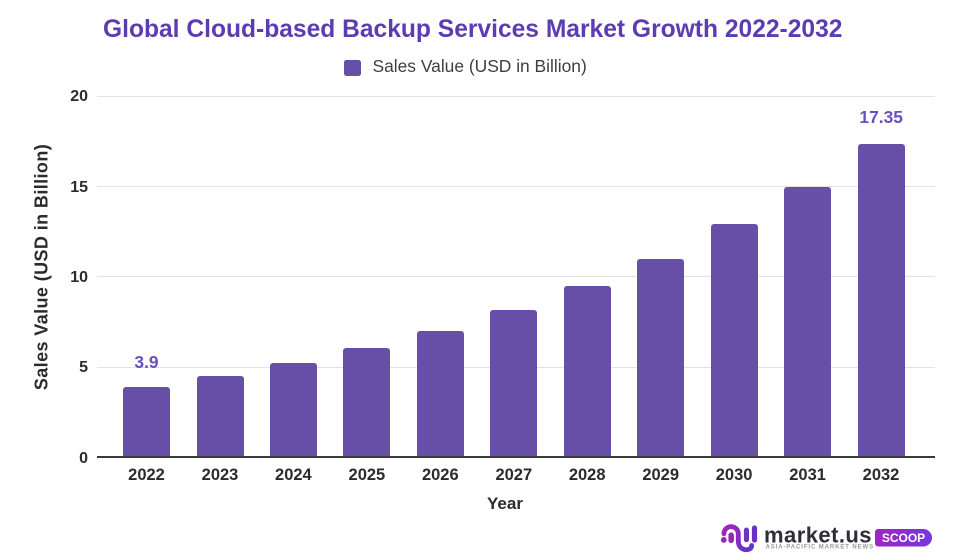  What do you see at coordinates (903, 538) in the screenshot?
I see `svg-text: SCOOP` at bounding box center [903, 538].